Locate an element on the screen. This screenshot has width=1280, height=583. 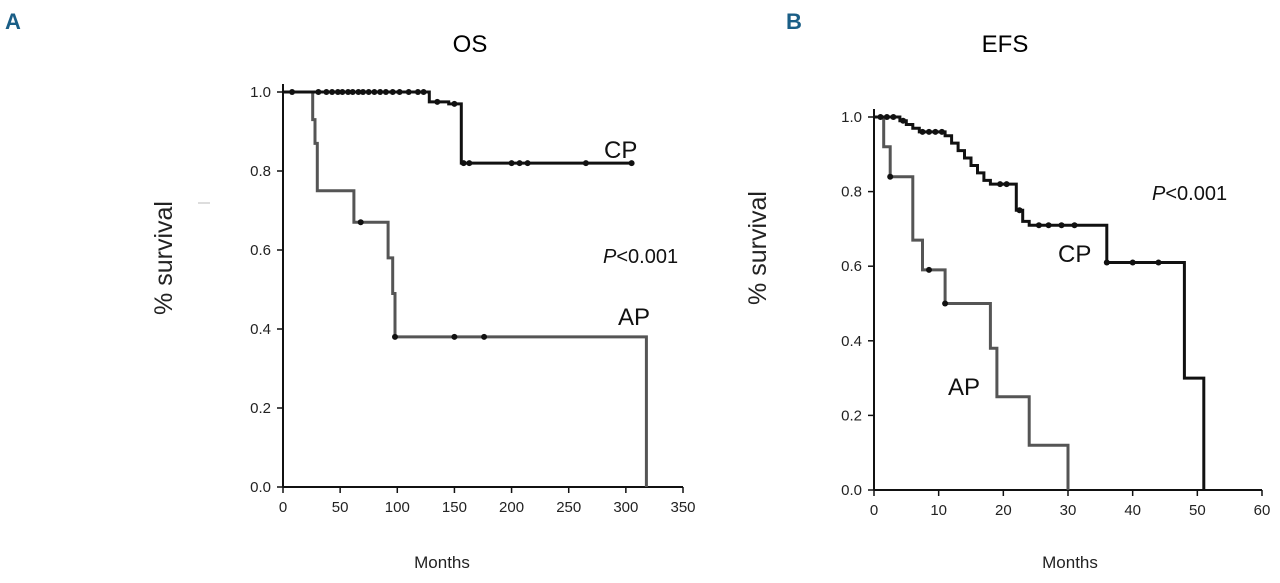
y-axis-label-a: % survival is located at coordinates (164, 258).